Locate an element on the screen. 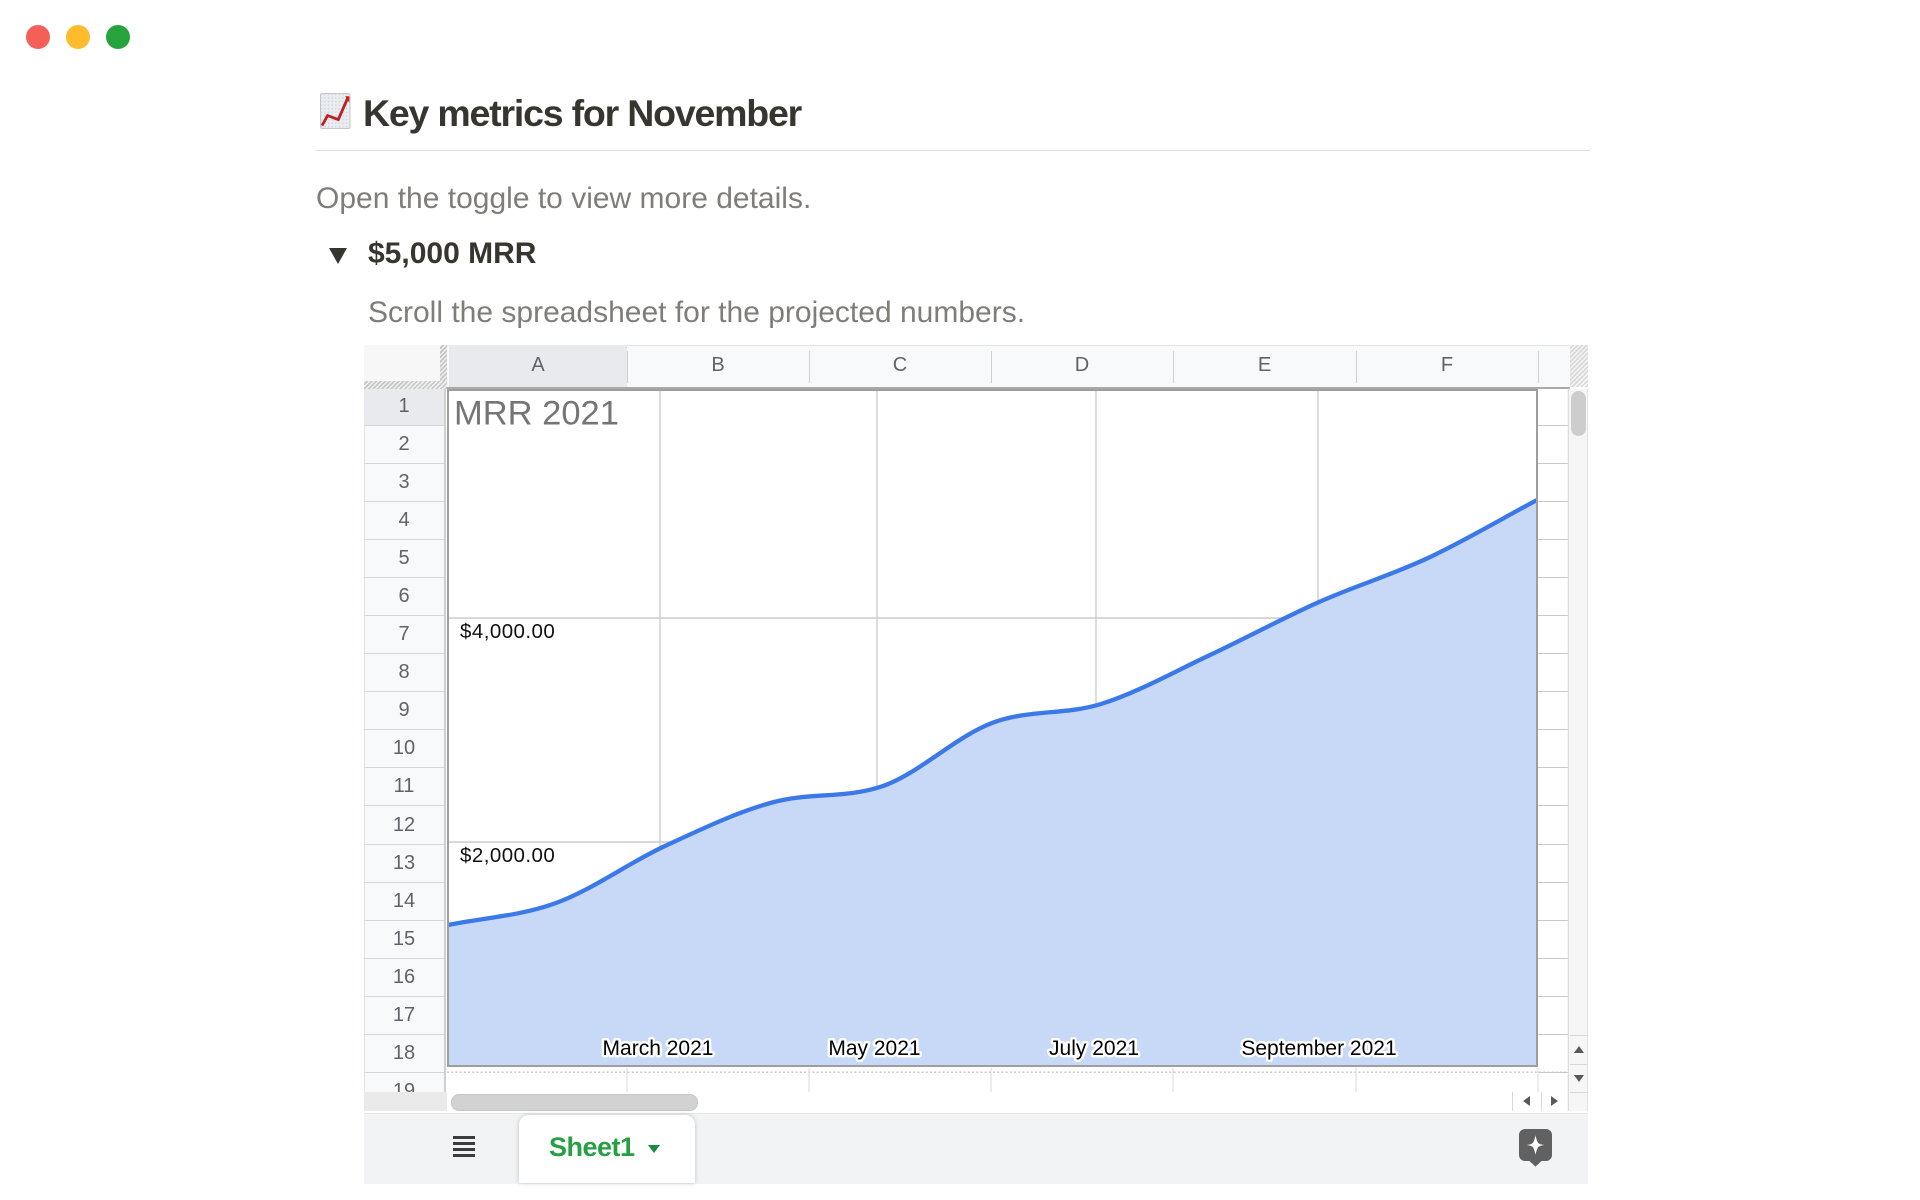 The height and width of the screenshot is (1200, 1920). svg-text: July 2021 is located at coordinates (1094, 1048).